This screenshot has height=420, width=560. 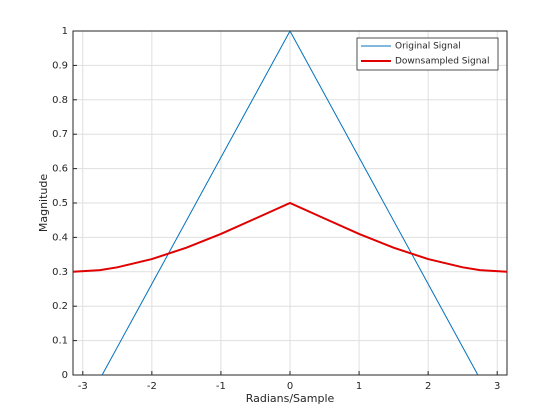 I want to click on data-line, so click(x=290, y=237).